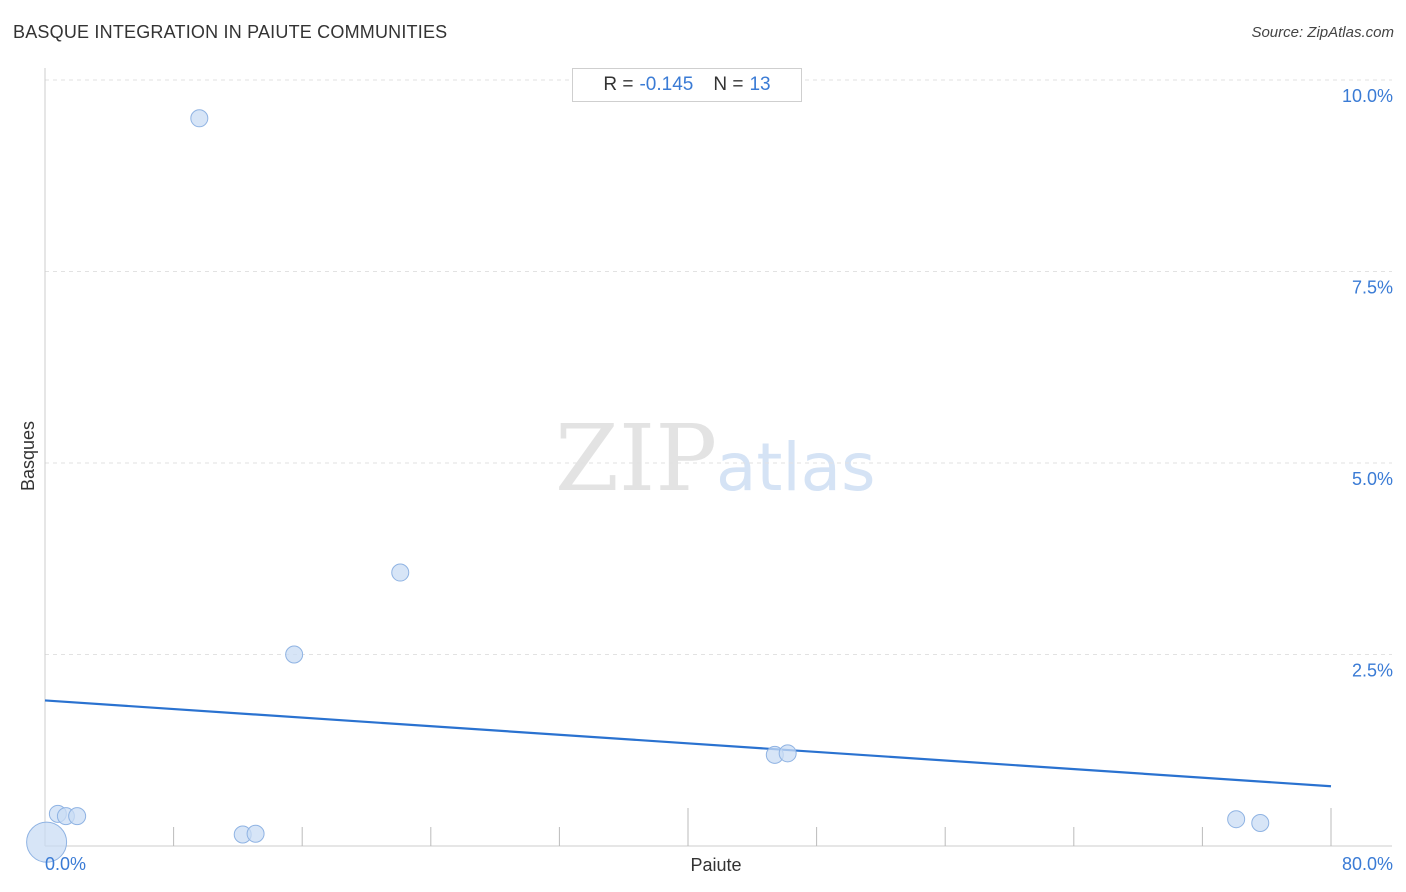 The height and width of the screenshot is (892, 1406). What do you see at coordinates (636, 458) in the screenshot?
I see `watermark-zip: ZIP` at bounding box center [636, 458].